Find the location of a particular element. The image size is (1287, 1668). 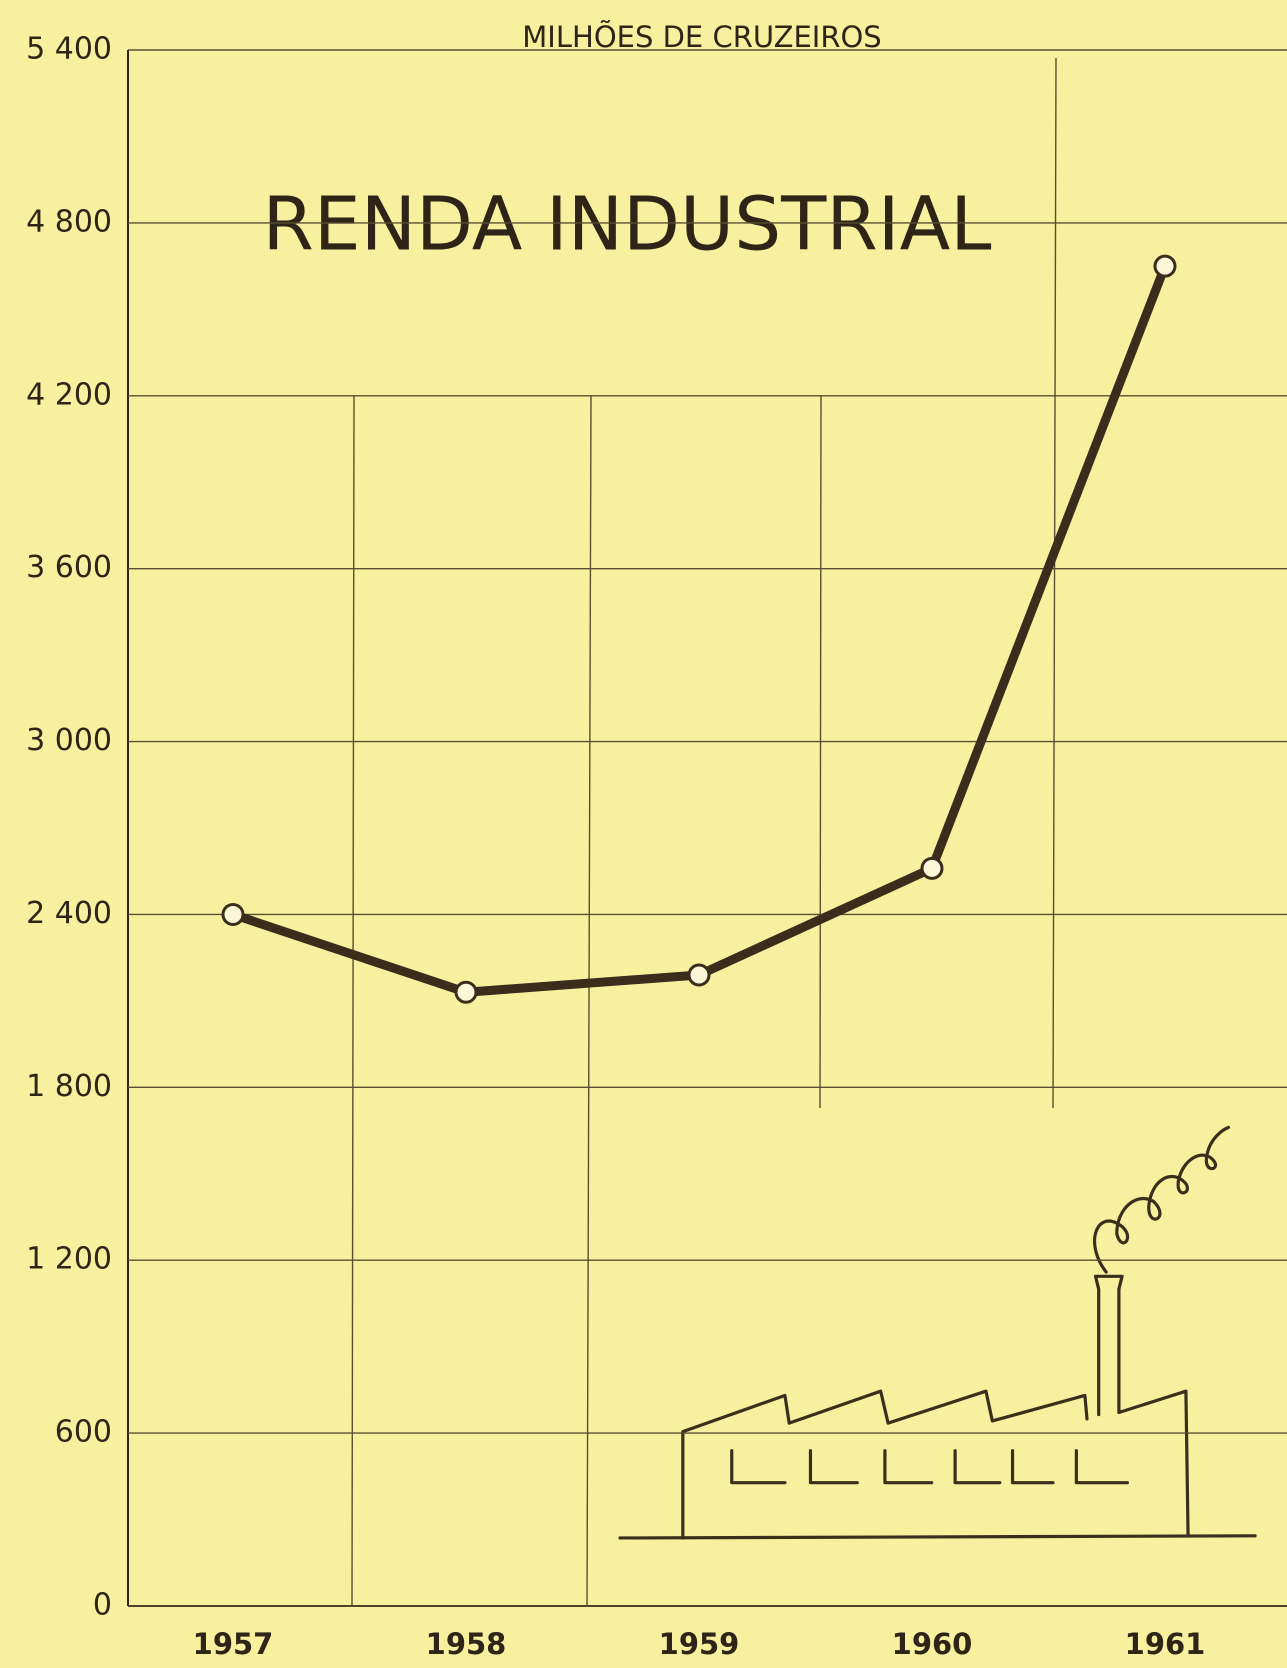

x-tick-label: 1957 is located at coordinates (233, 1644).